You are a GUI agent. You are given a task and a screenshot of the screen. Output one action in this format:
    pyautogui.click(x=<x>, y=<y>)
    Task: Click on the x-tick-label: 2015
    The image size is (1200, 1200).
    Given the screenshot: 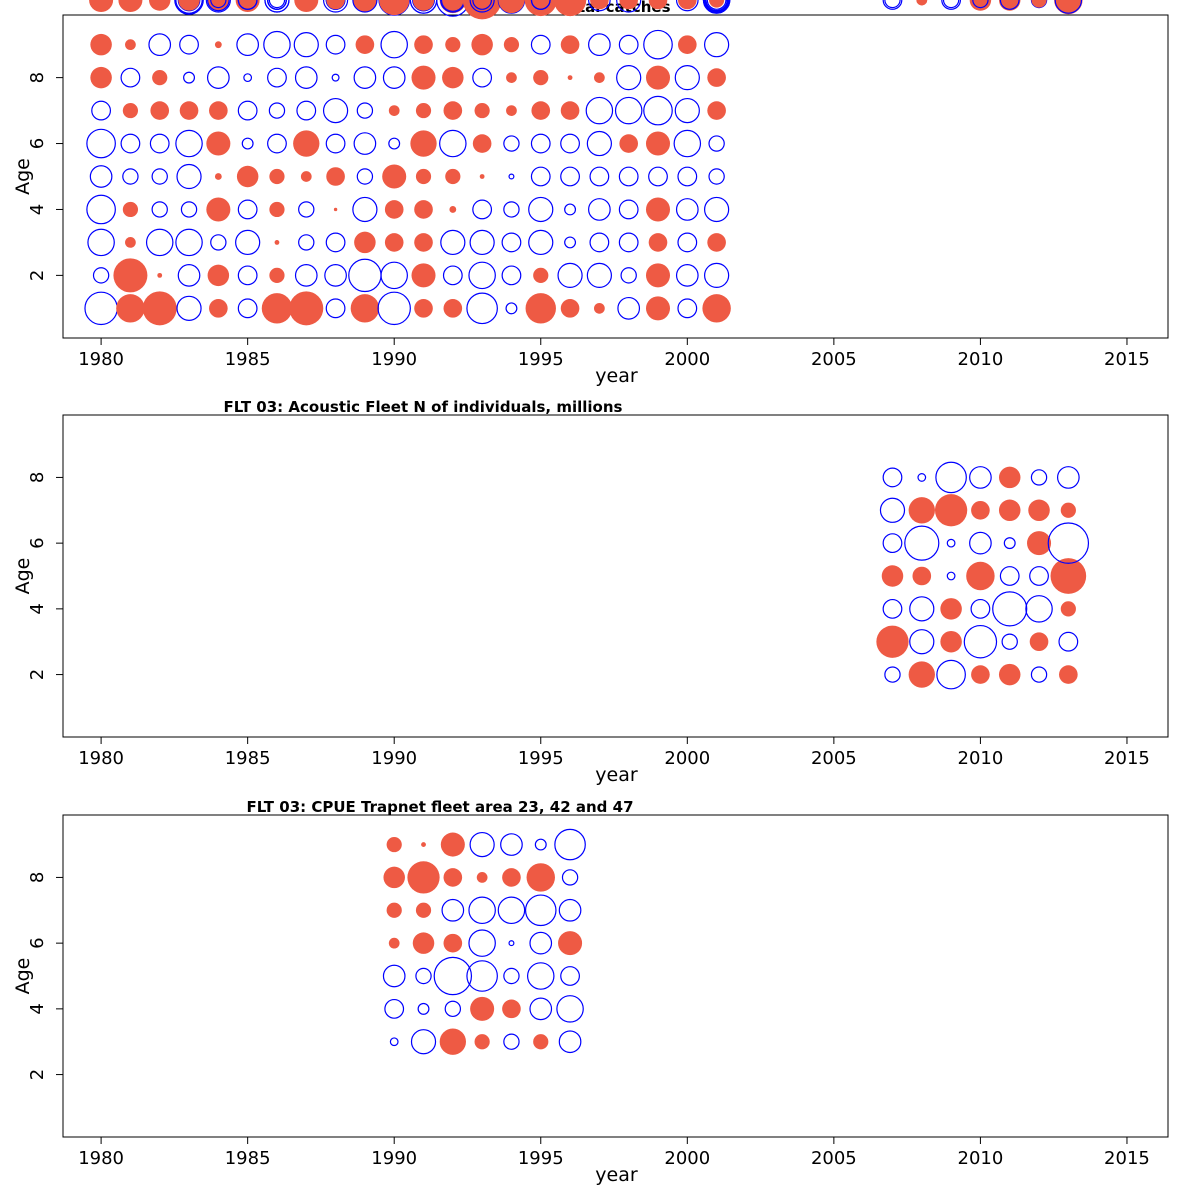 What is the action you would take?
    pyautogui.click(x=1127, y=758)
    